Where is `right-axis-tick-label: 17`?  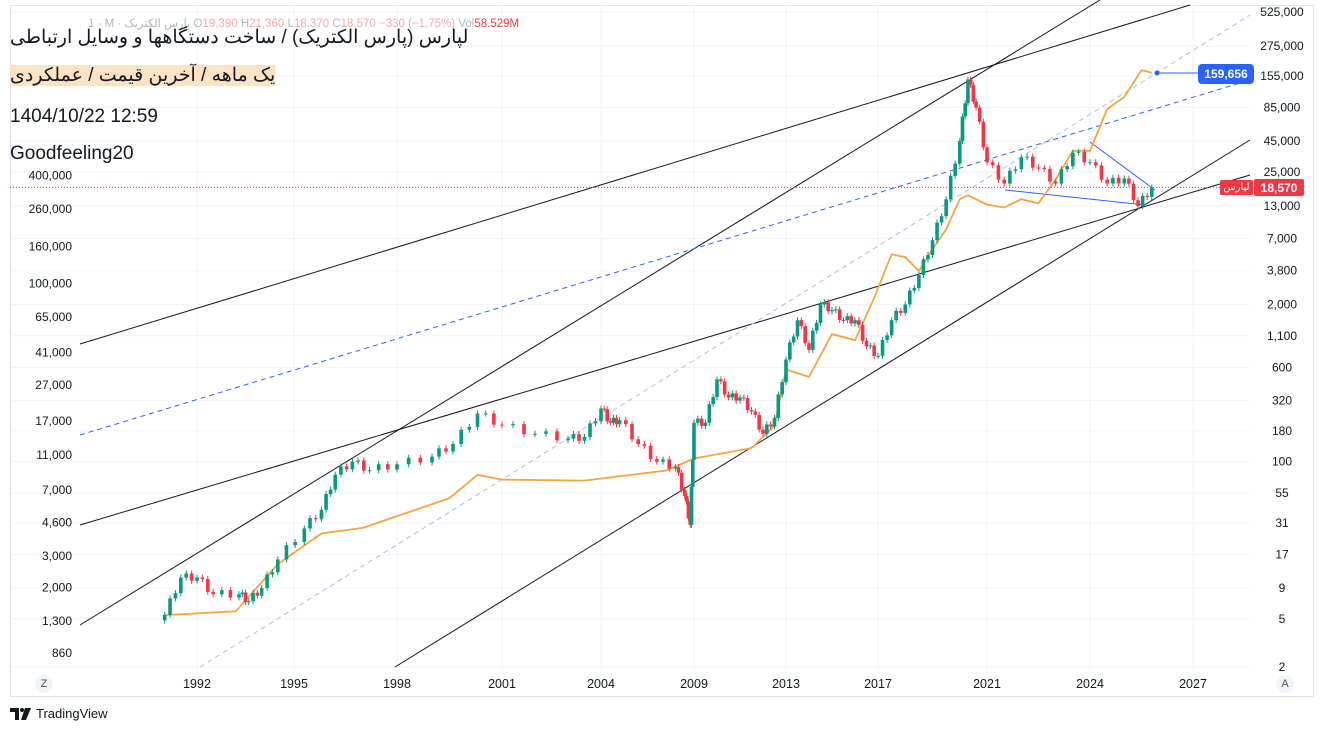
right-axis-tick-label: 17 is located at coordinates (1282, 555).